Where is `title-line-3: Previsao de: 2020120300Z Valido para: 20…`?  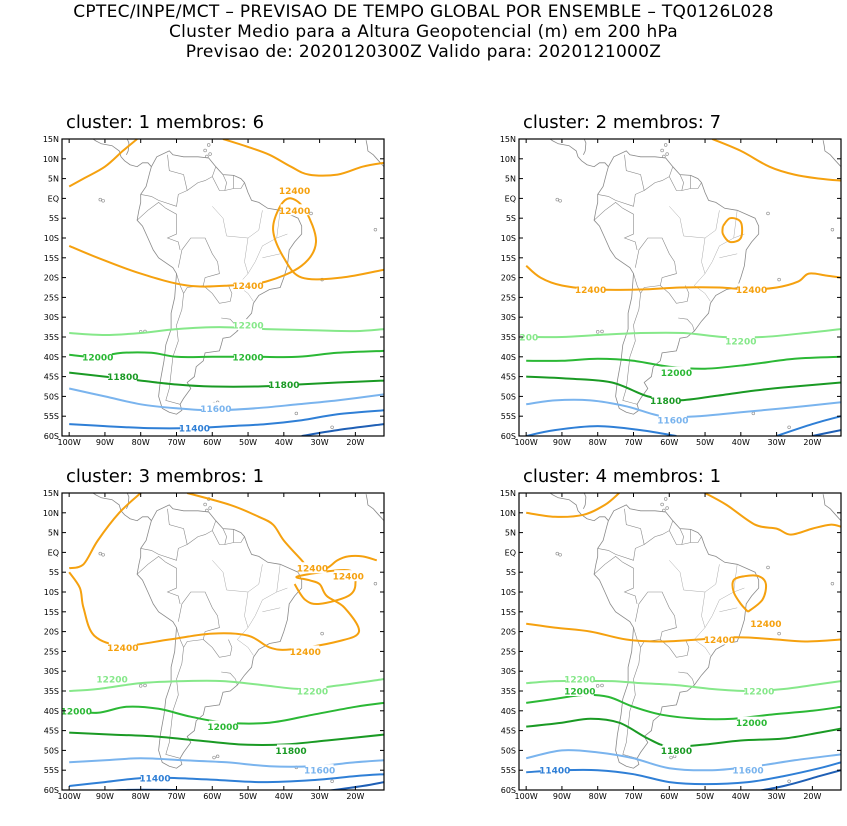 title-line-3: Previsao de: 2020120300Z Valido para: 20… is located at coordinates (423, 52).